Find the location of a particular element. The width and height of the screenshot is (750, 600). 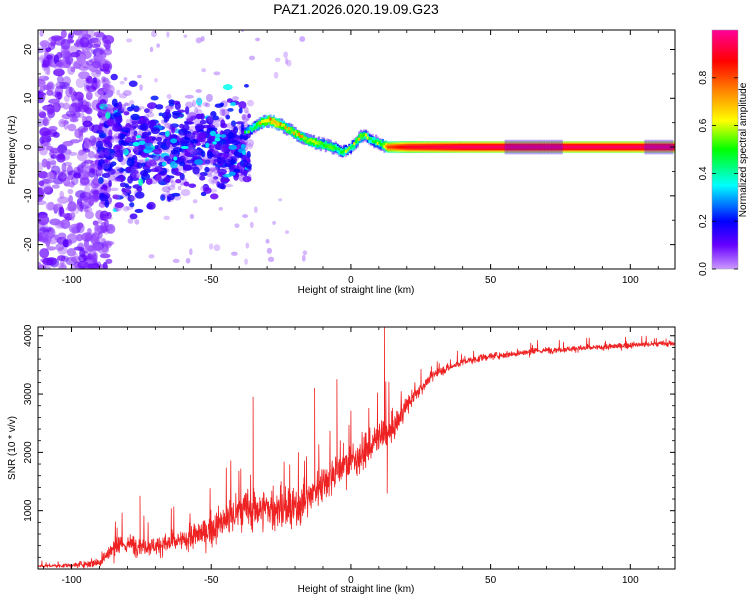

x-tick-label: 50 is located at coordinates (491, 280).